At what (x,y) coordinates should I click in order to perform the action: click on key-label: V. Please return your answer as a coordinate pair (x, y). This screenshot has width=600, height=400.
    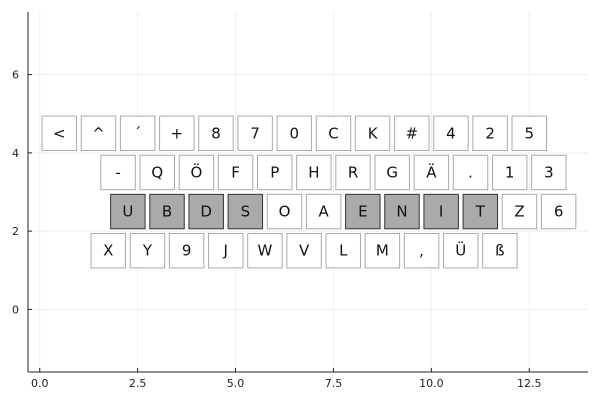
    Looking at the image, I should click on (304, 251).